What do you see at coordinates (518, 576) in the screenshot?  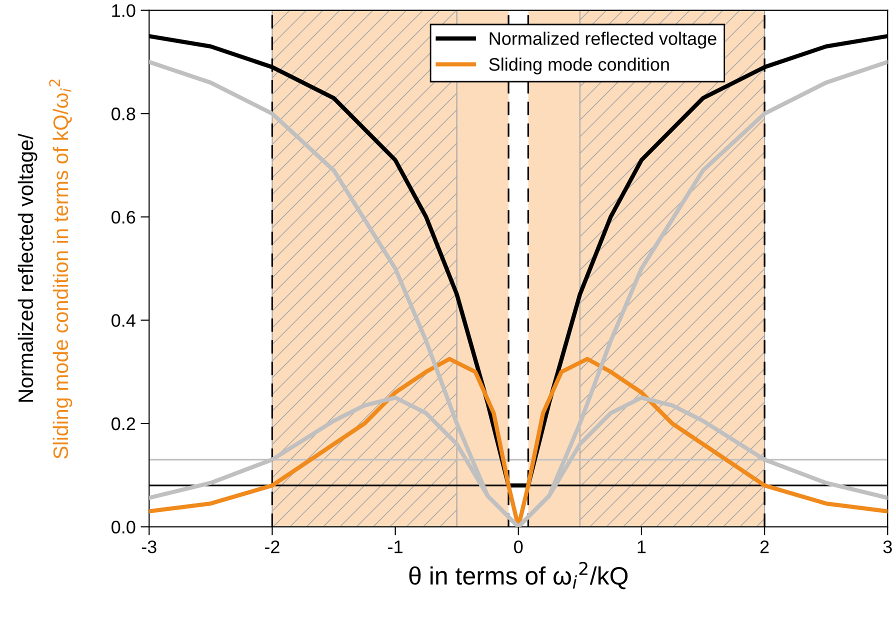 I see `x-axis-title: θ in terms of ω$_{i}$$^{2}$/kQ` at bounding box center [518, 576].